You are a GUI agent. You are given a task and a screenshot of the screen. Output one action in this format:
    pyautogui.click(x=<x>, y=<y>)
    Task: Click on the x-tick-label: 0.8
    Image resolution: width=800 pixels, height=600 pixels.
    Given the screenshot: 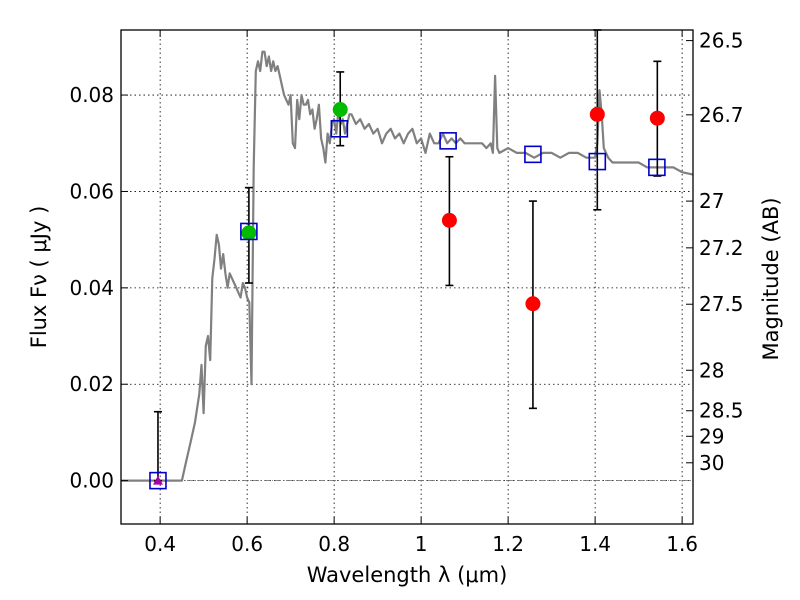 What is the action you would take?
    pyautogui.click(x=334, y=544)
    